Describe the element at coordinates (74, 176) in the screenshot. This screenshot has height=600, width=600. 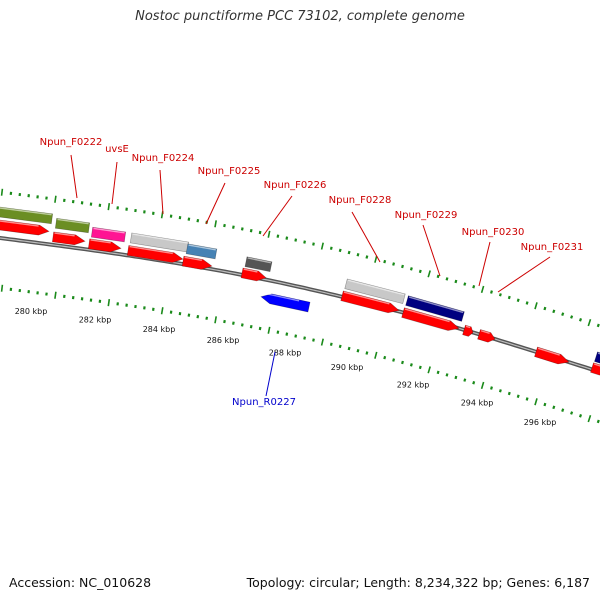
I see `callout-line-npun-f0222` at that location.